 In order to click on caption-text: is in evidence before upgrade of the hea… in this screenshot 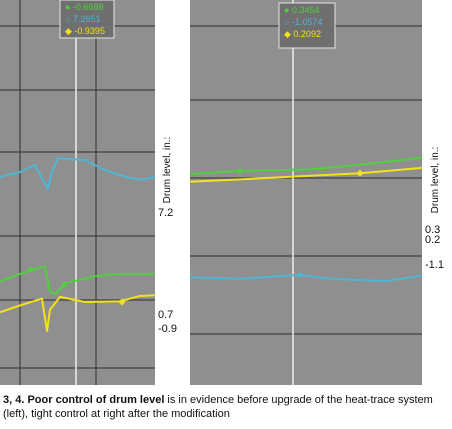, I will do `click(218, 407)`.